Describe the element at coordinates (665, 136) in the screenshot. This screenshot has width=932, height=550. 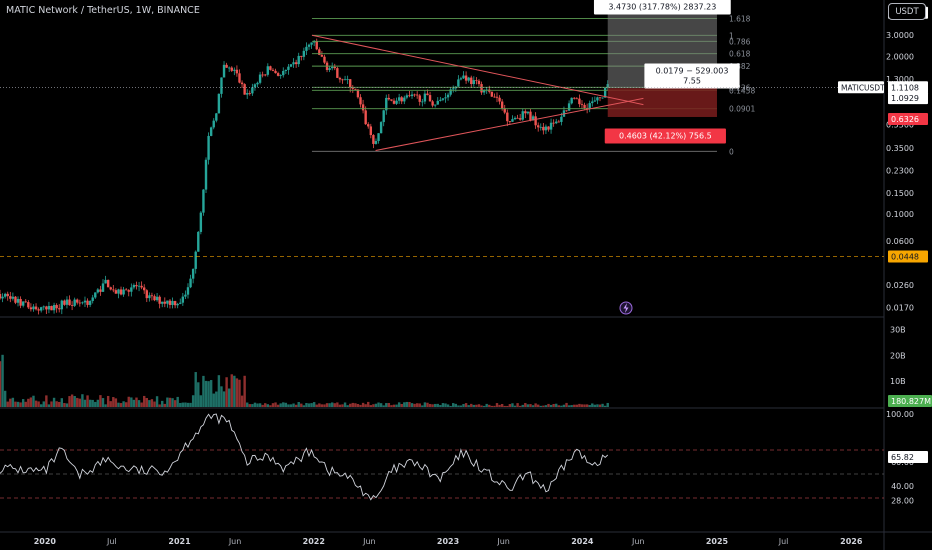
I see `position-stop-label-text: 0.4603 (42.12%) 756.5` at that location.